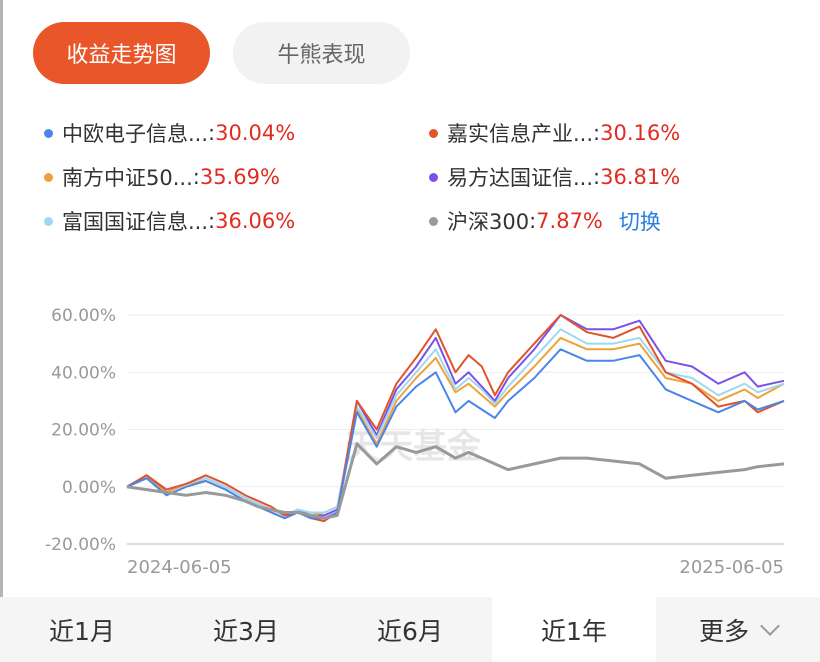 The height and width of the screenshot is (662, 820). What do you see at coordinates (455, 481) in the screenshot?
I see `series-line` at bounding box center [455, 481].